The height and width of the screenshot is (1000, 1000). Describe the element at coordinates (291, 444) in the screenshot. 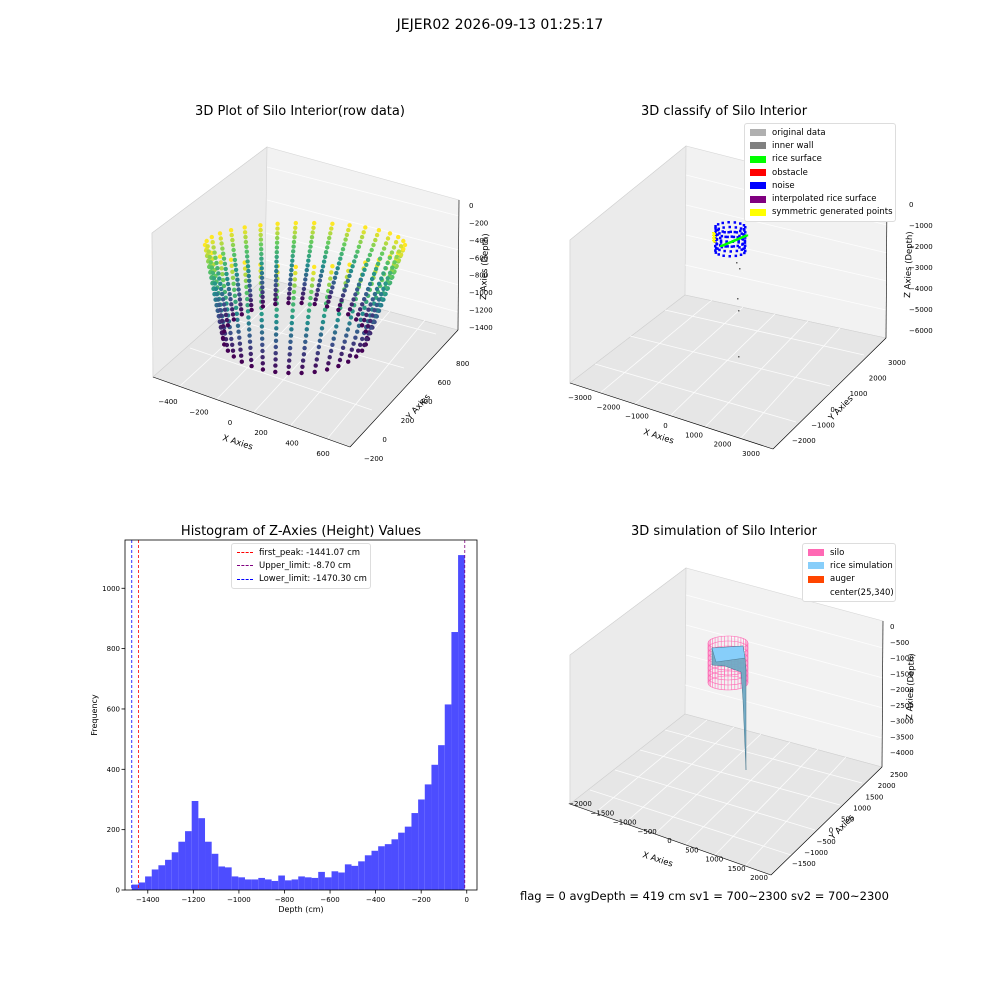

I see `panel1-x-tick-label: 400` at that location.